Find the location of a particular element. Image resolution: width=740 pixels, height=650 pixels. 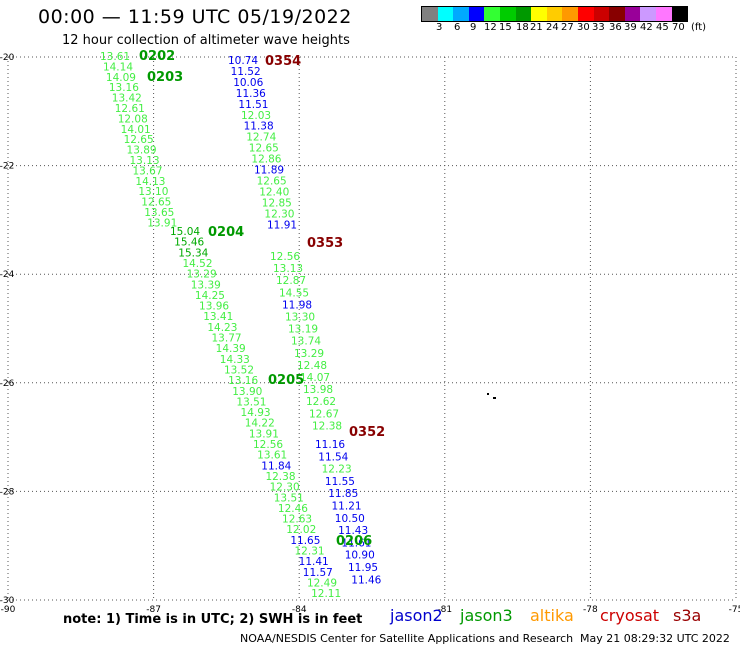

pass-label: 0354 is located at coordinates (283, 61).